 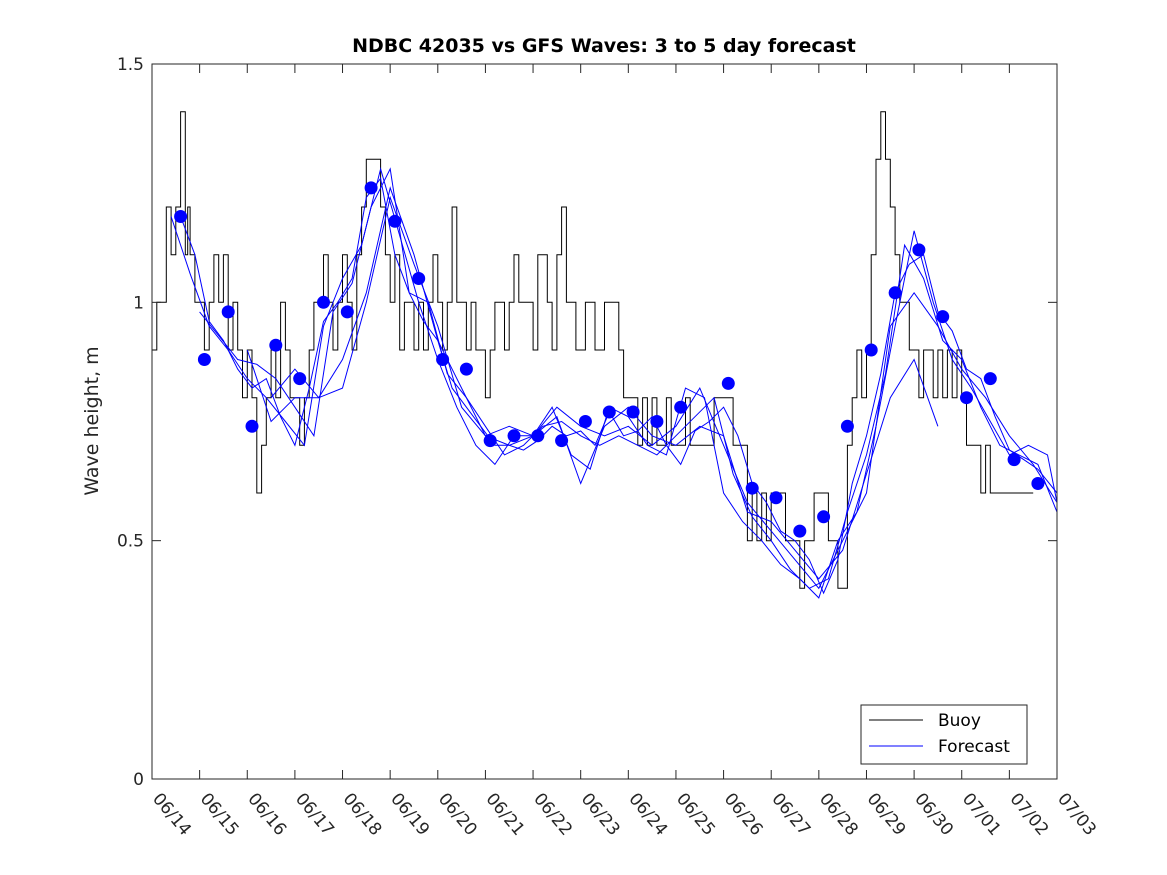 I want to click on legend-buoy-label: Buoy, so click(x=959, y=721).